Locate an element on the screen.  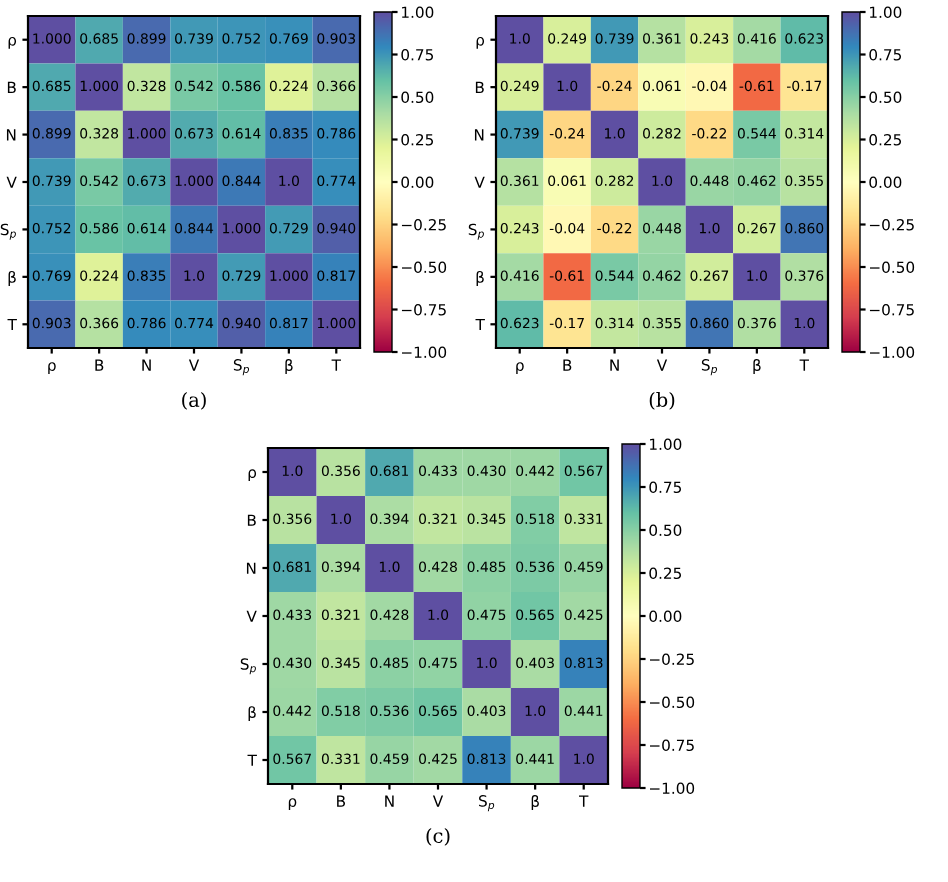
x-axis-title: (b) is located at coordinates (662, 400).